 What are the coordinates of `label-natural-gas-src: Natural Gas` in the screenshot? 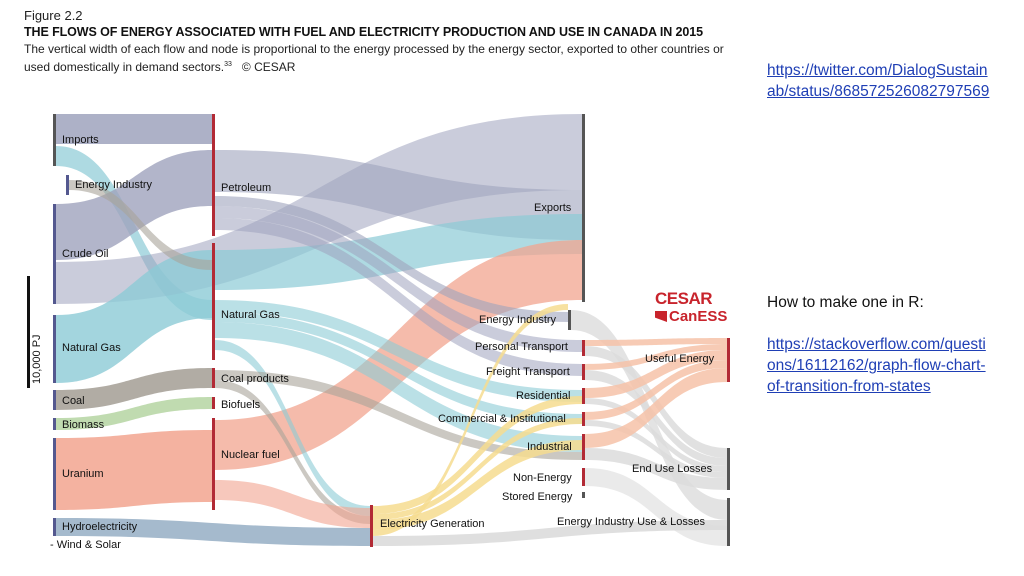 It's located at (91, 348).